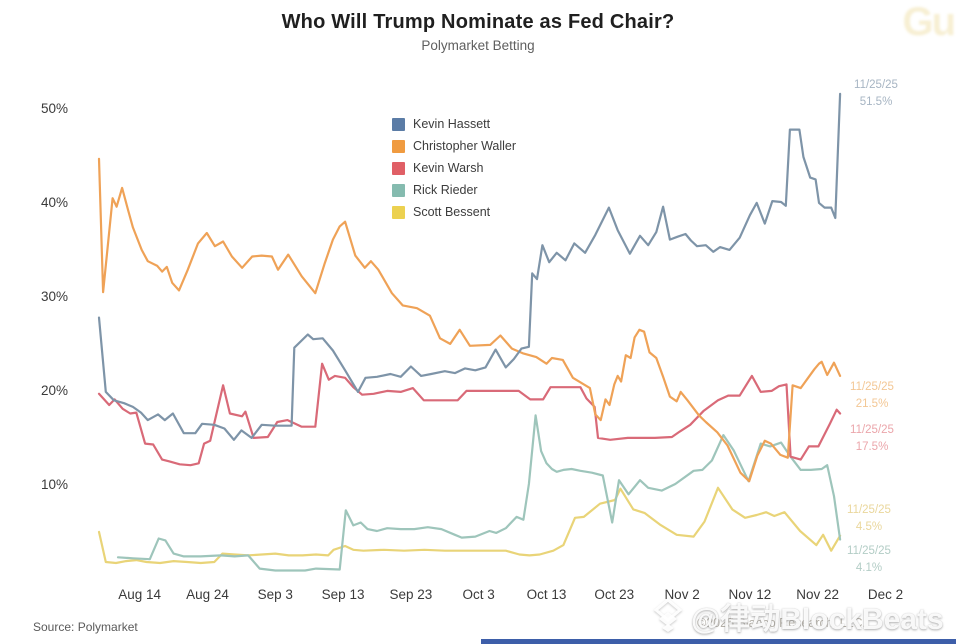 This screenshot has width=956, height=644. I want to click on y-axis-label-10: 10%, so click(54, 484).